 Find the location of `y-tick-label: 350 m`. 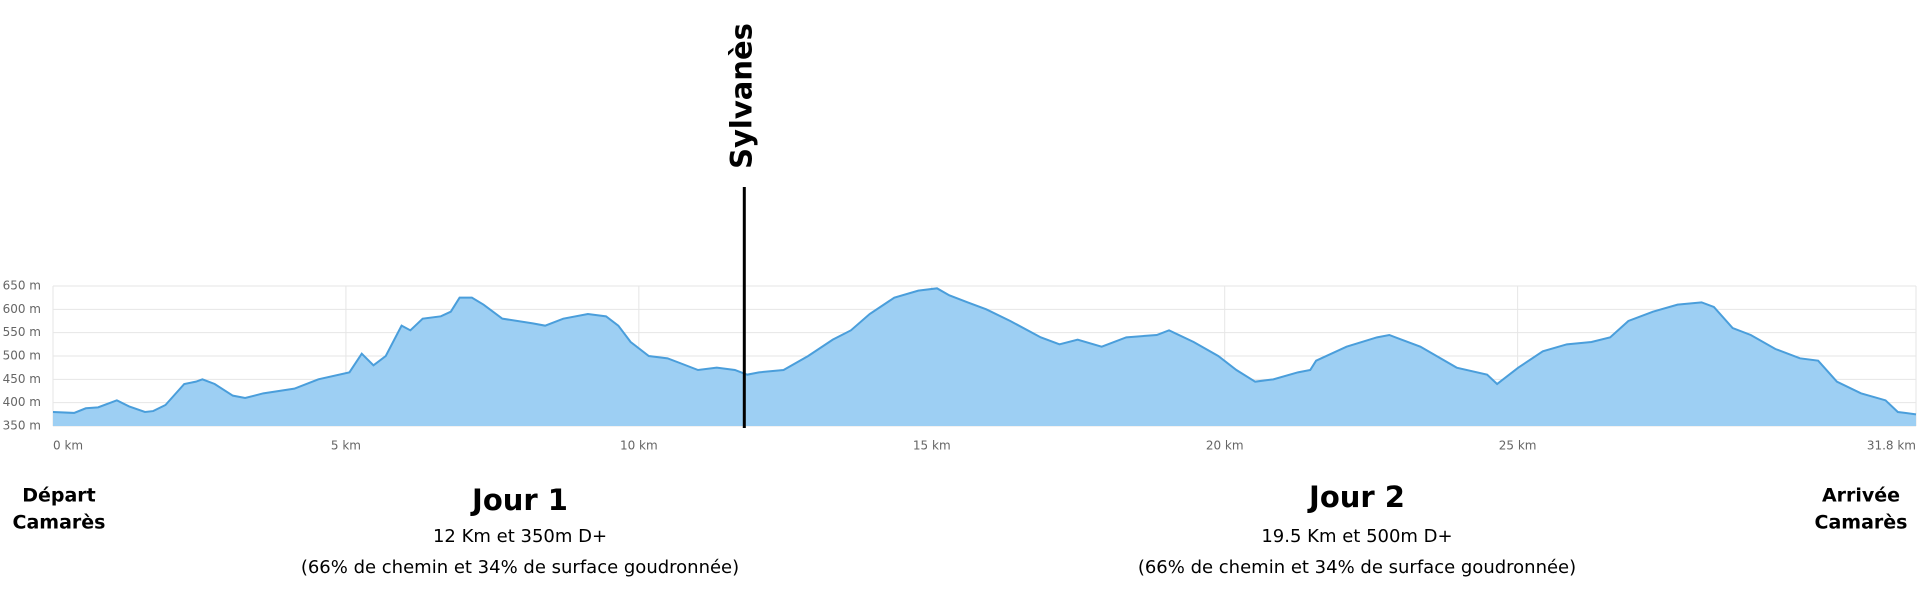

y-tick-label: 350 m is located at coordinates (22, 426).